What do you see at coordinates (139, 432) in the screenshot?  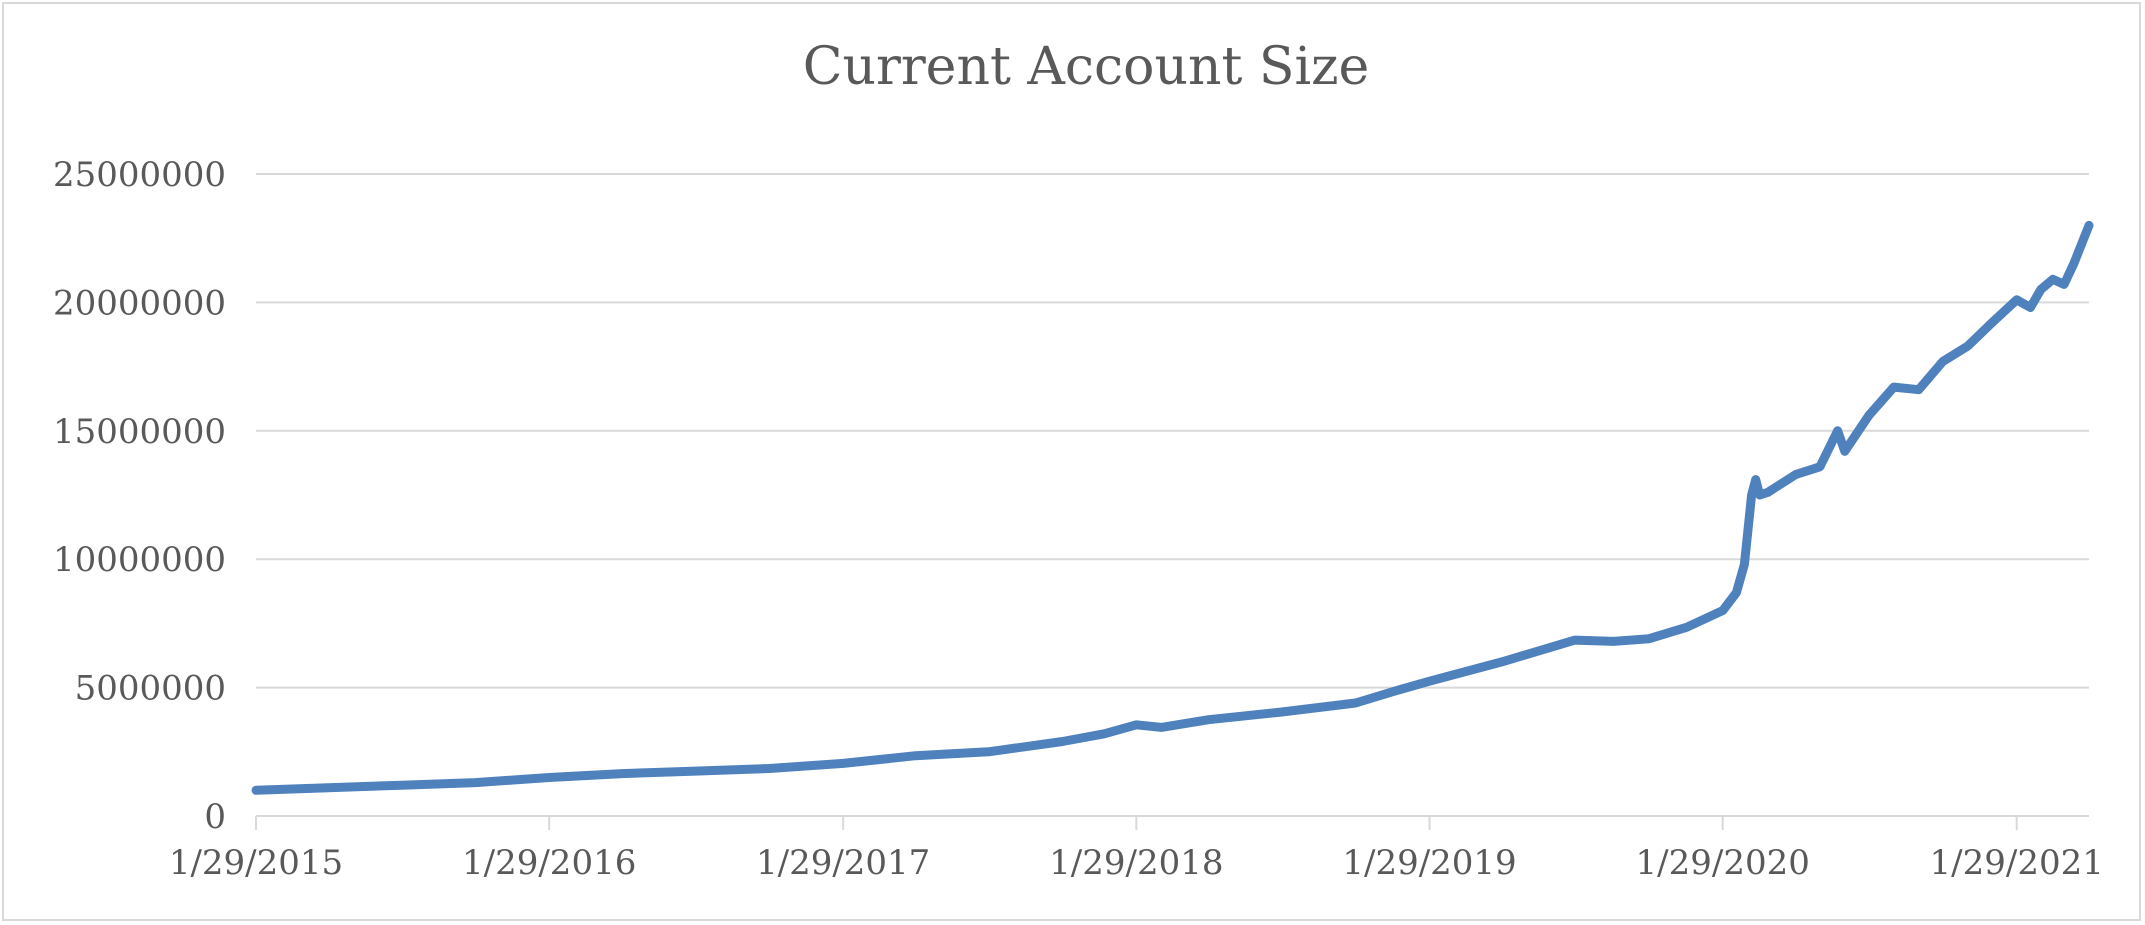 I see `y-tick-label: 15000000` at bounding box center [139, 432].